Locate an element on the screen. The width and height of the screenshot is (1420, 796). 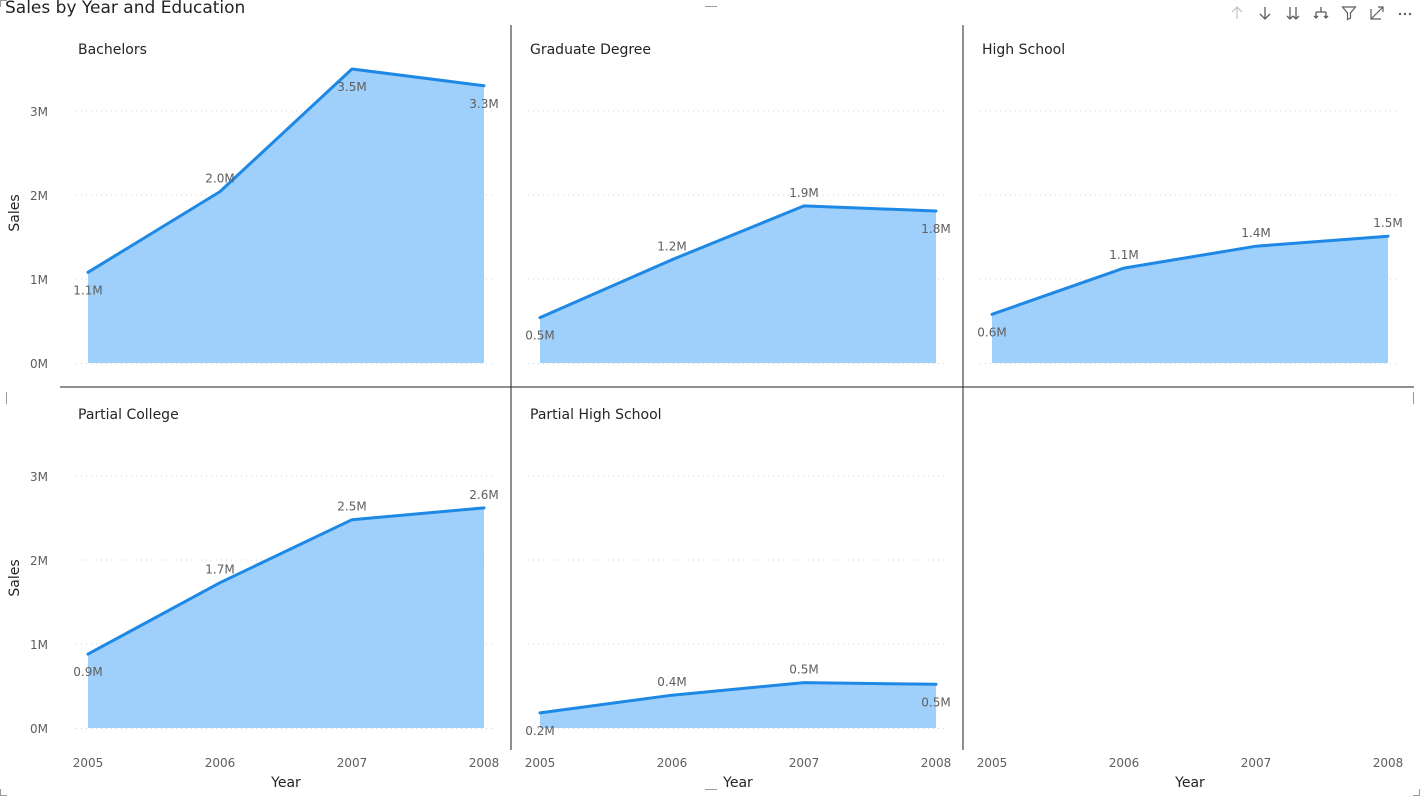
panel-partial-college-area is located at coordinates (286, 617).